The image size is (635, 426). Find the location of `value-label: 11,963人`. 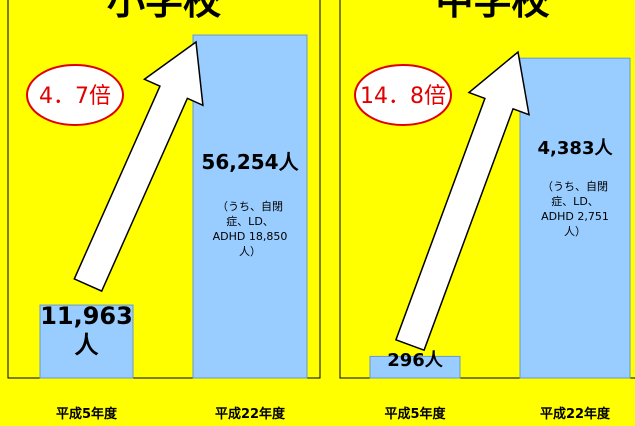

value-label: 11,963人 is located at coordinates (86, 330).